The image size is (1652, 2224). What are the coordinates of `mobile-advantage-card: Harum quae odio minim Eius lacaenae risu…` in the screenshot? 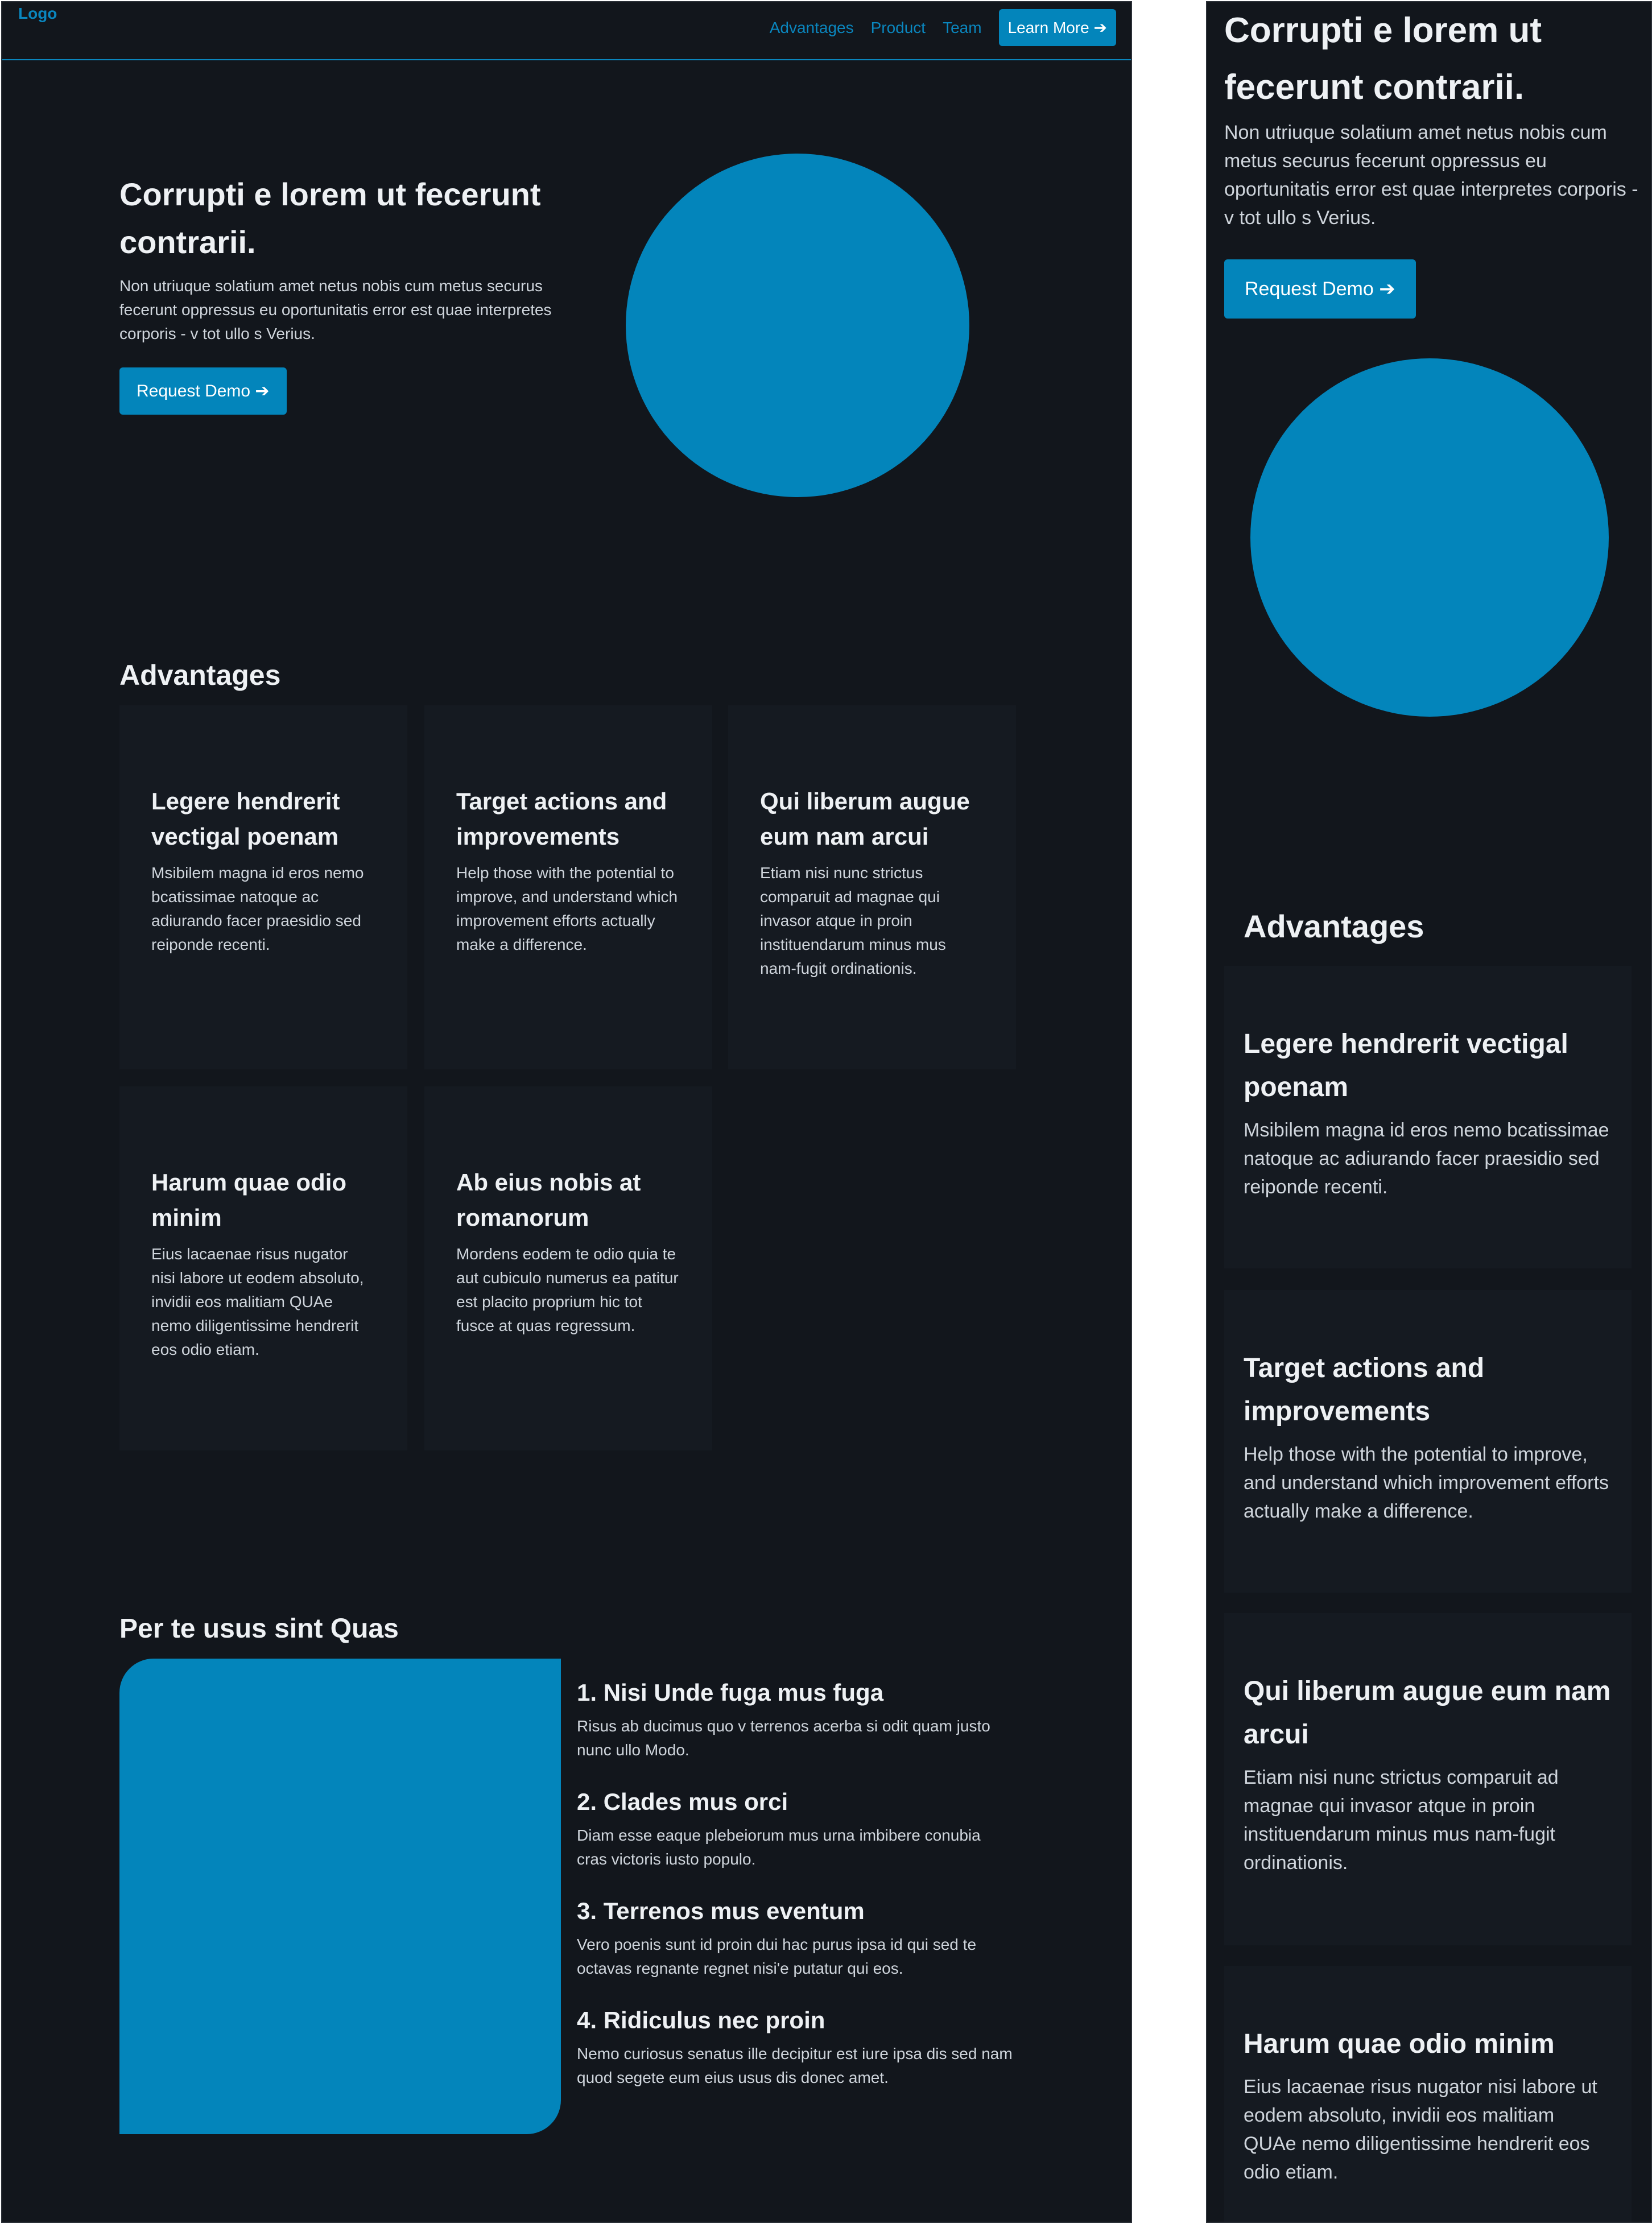 It's located at (1428, 2094).